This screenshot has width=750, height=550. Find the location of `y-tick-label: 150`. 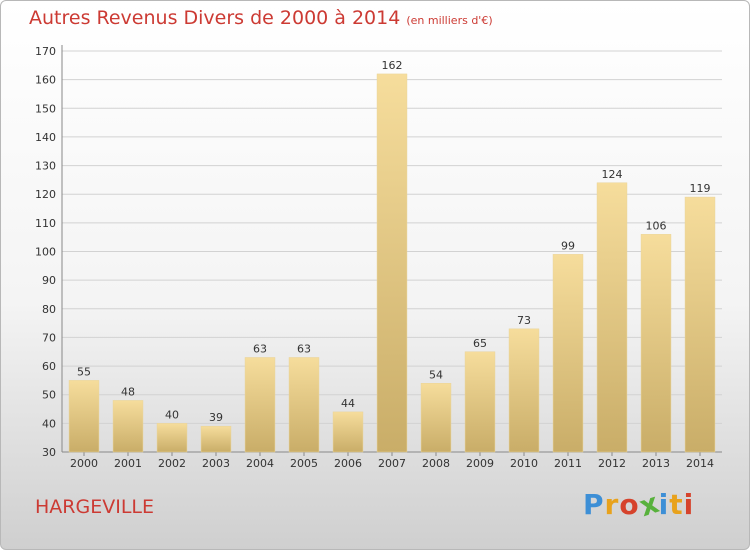

y-tick-label: 150 is located at coordinates (45, 108).